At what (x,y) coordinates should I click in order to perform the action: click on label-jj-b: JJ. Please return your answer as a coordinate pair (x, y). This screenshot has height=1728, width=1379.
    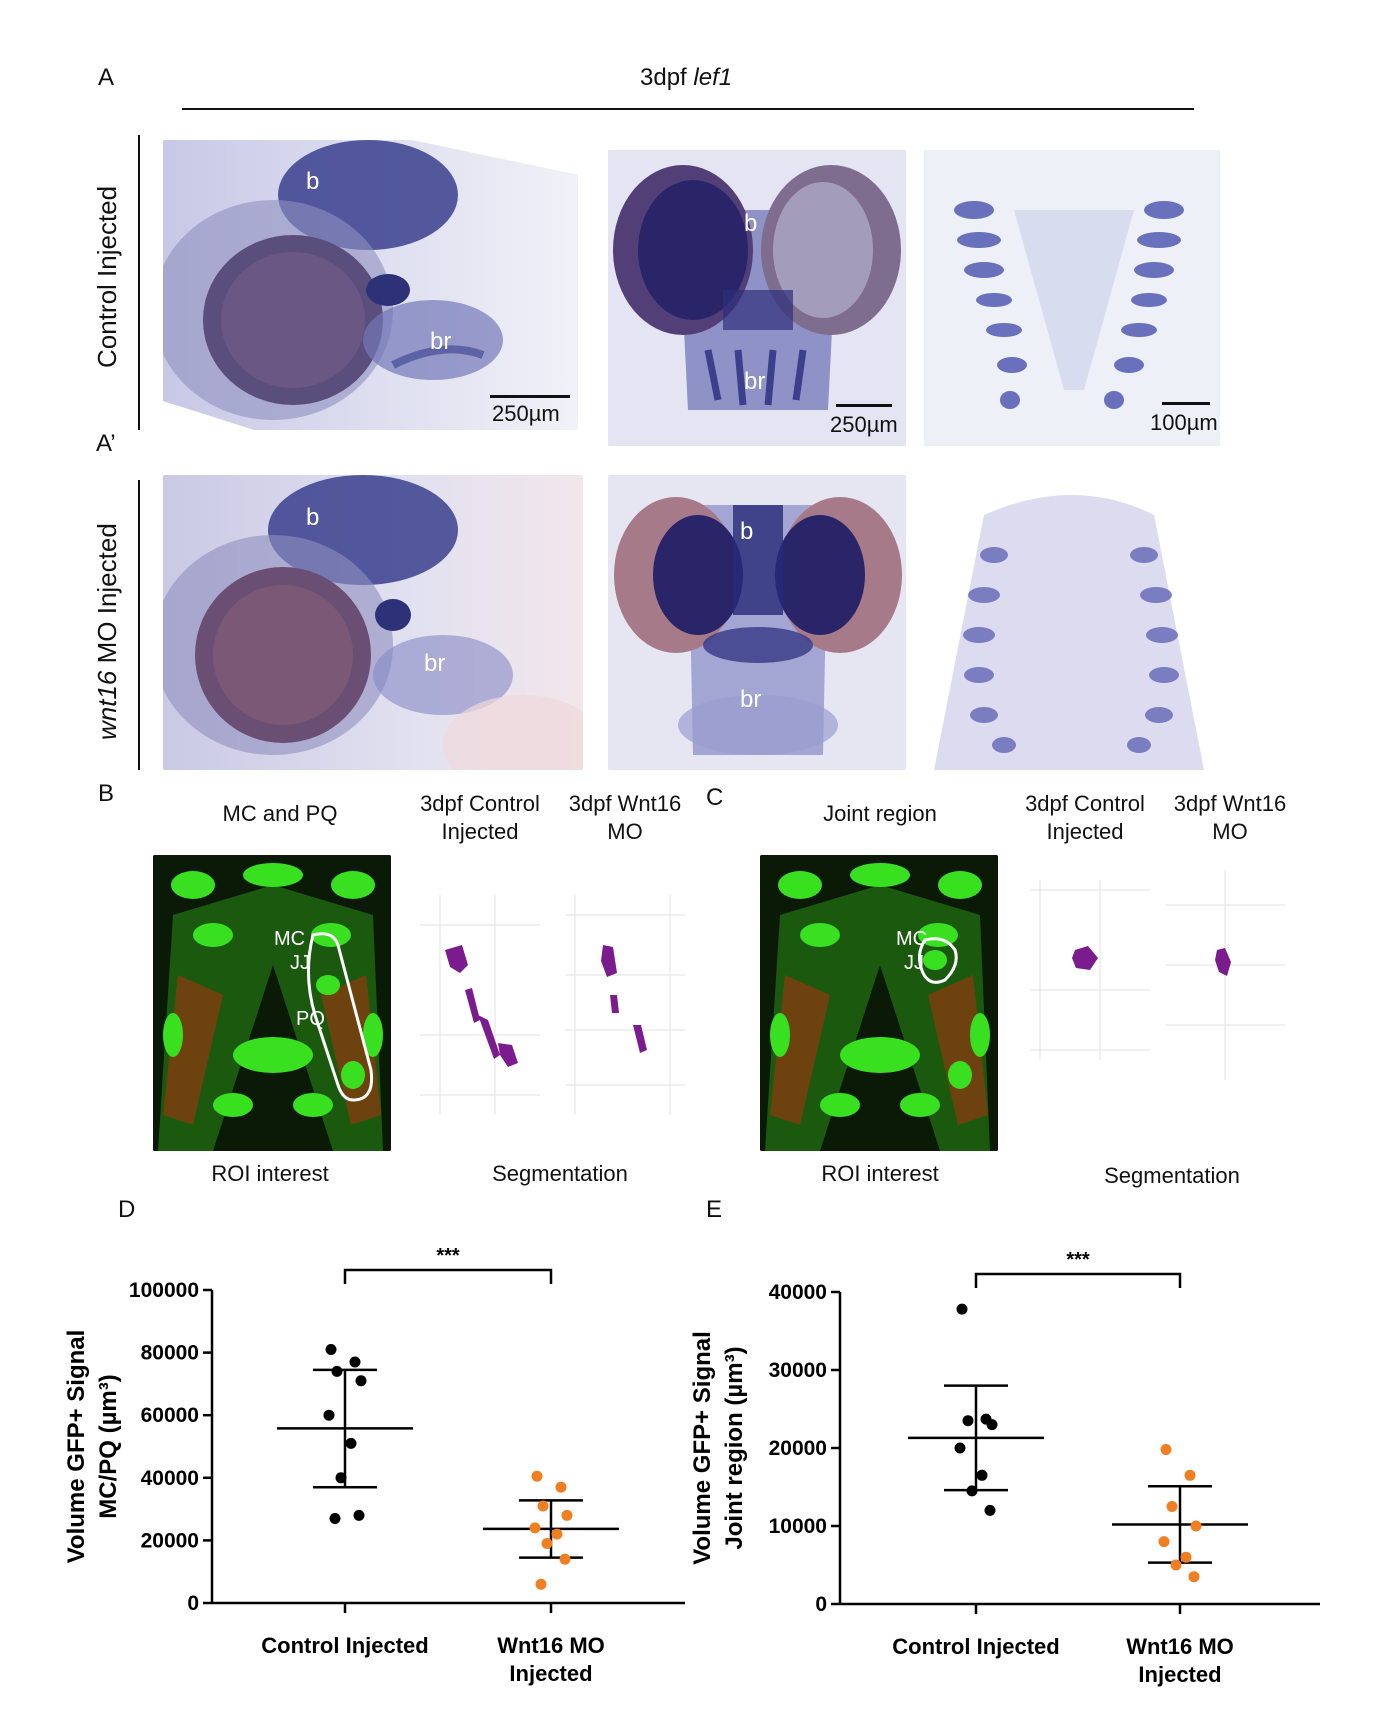
    Looking at the image, I should click on (300, 963).